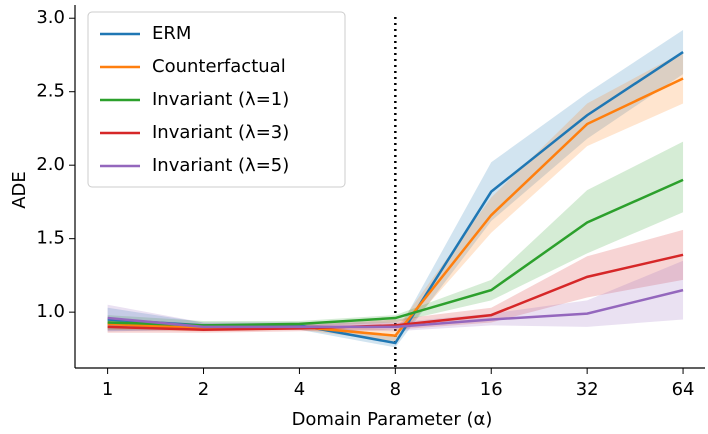 Image resolution: width=708 pixels, height=434 pixels. What do you see at coordinates (395, 389) in the screenshot?
I see `x-tick-label: 8` at bounding box center [395, 389].